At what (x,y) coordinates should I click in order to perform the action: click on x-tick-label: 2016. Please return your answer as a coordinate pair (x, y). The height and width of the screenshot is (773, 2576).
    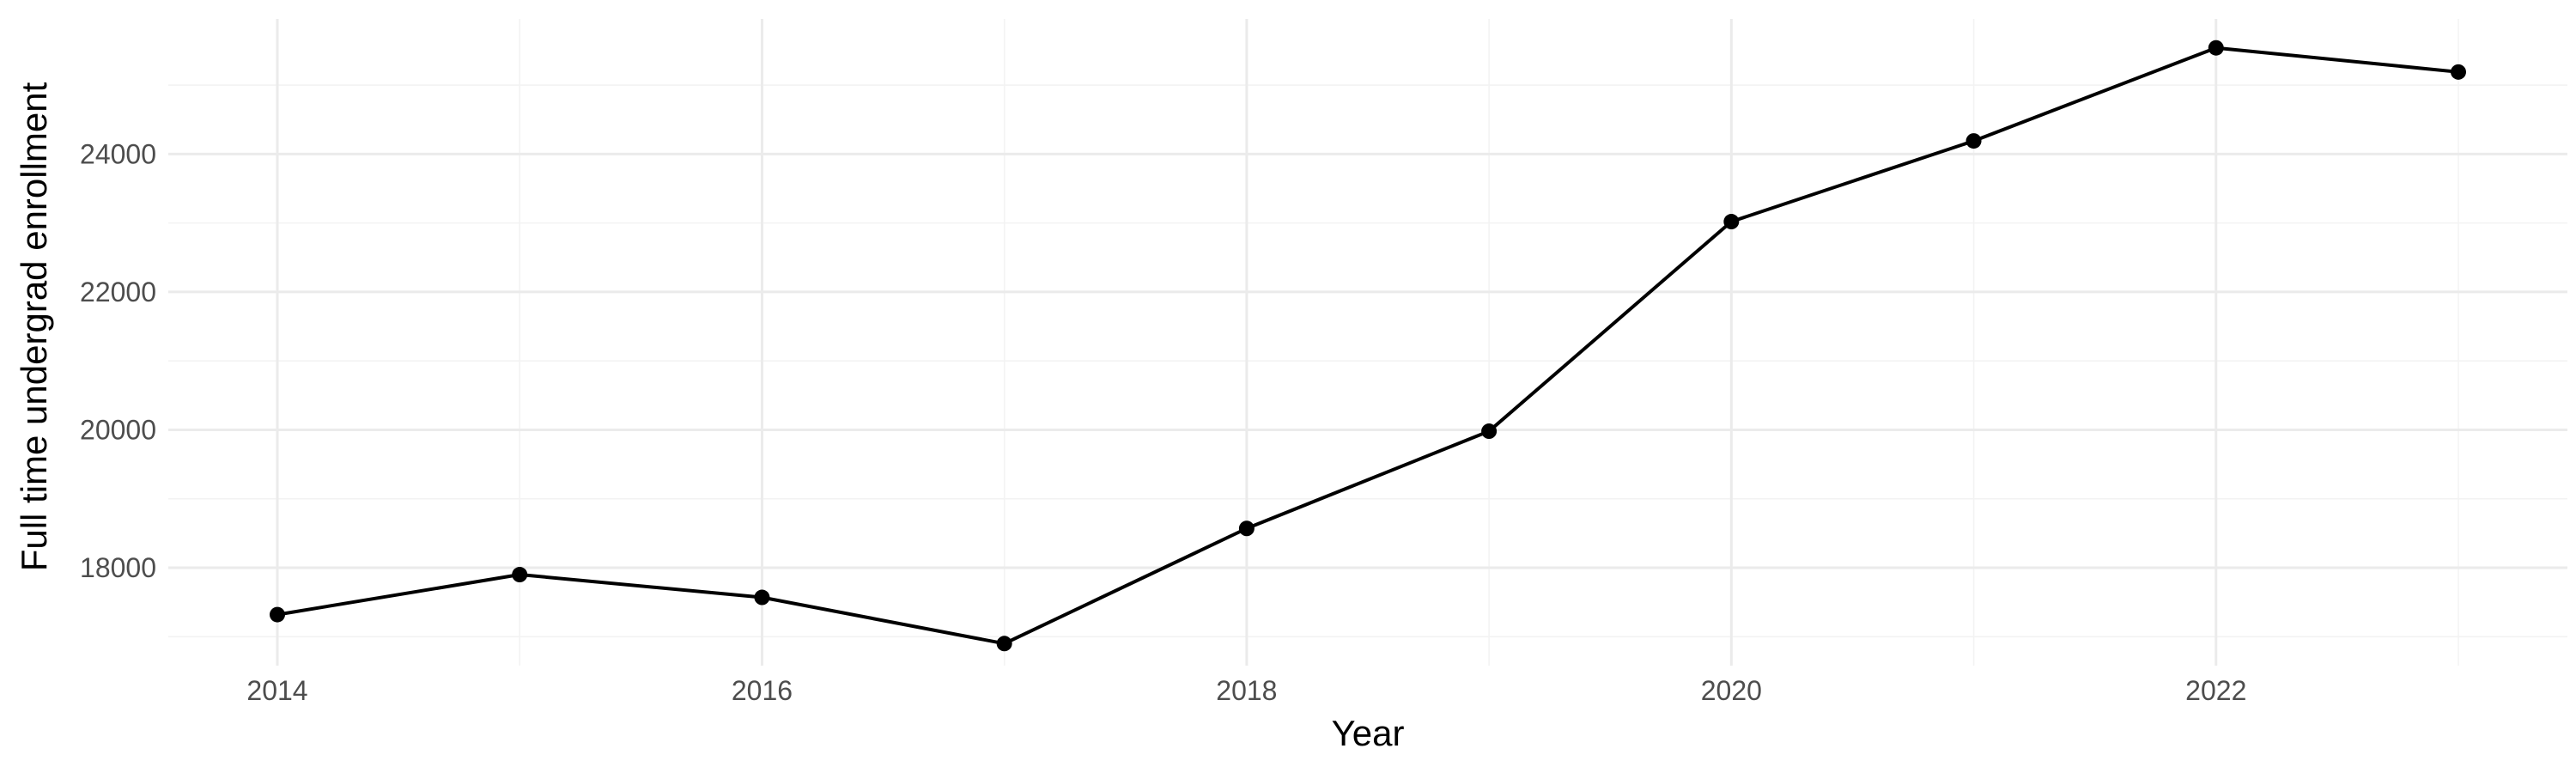
    Looking at the image, I should click on (762, 690).